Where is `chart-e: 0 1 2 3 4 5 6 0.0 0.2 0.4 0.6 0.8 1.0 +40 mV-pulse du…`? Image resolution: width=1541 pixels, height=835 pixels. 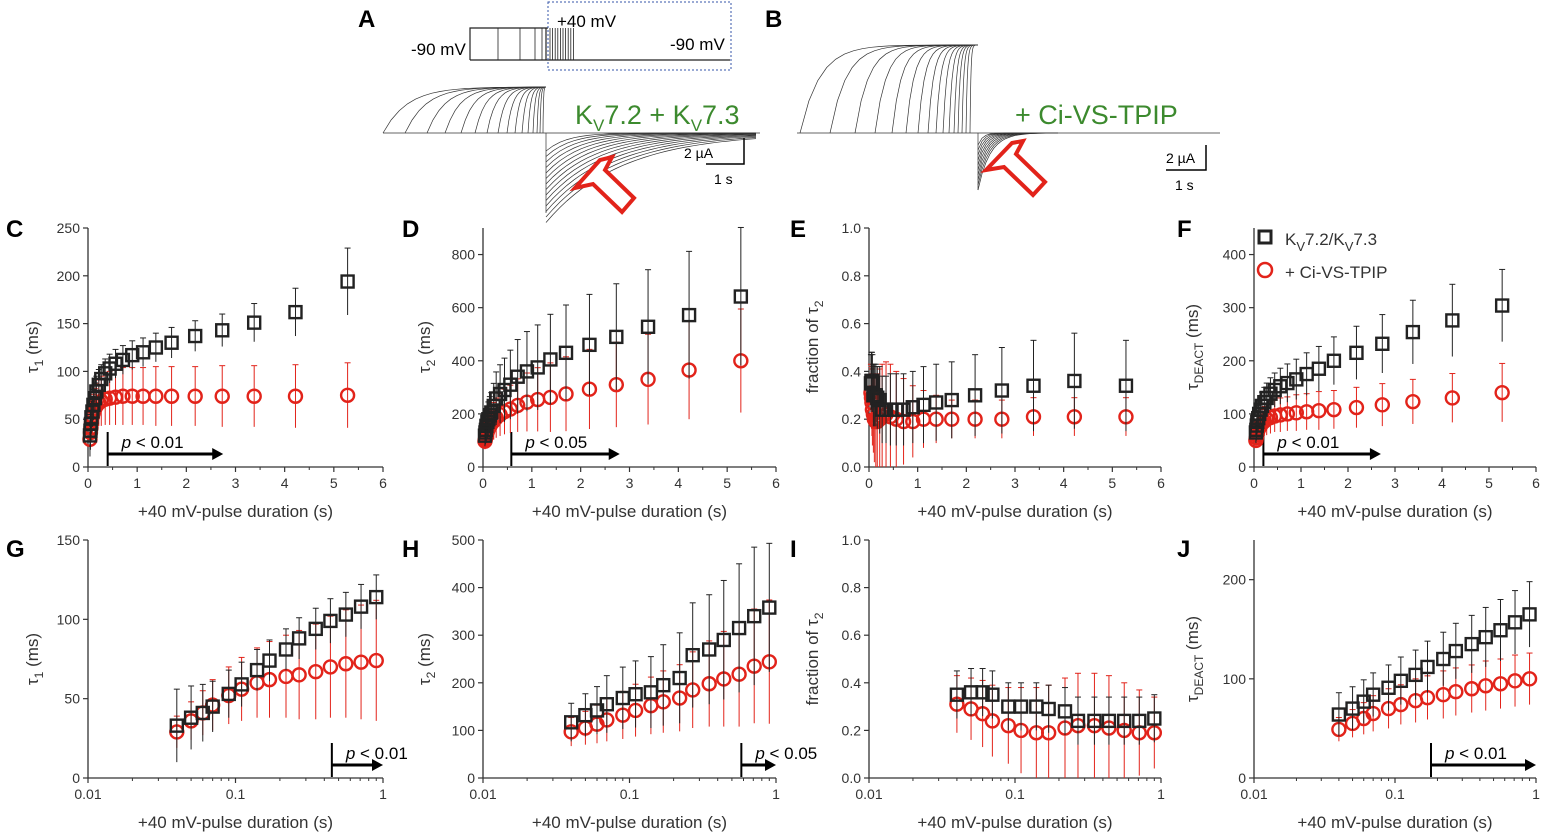 chart-e: 0 1 2 3 4 5 6 0.0 0.2 0.4 0.6 0.8 1.0 +40 mV-pulse du… is located at coordinates (984, 370).